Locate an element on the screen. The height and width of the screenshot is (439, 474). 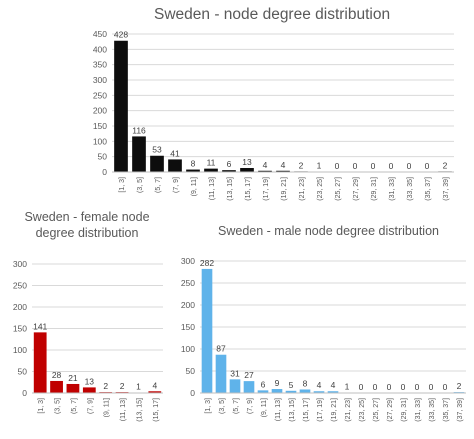
x-tick-label: (5, 7] is located at coordinates (236, 406).